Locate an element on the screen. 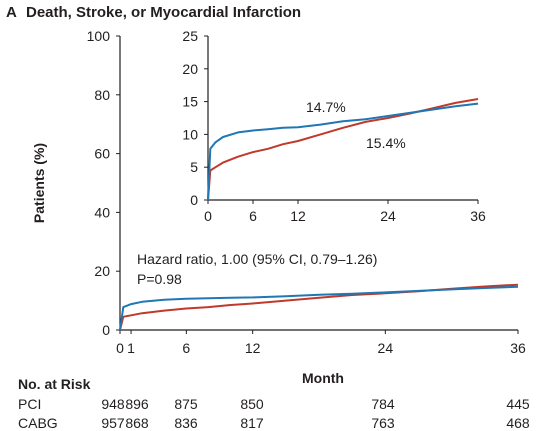  risk-table-title: No. at Risk is located at coordinates (54, 384).